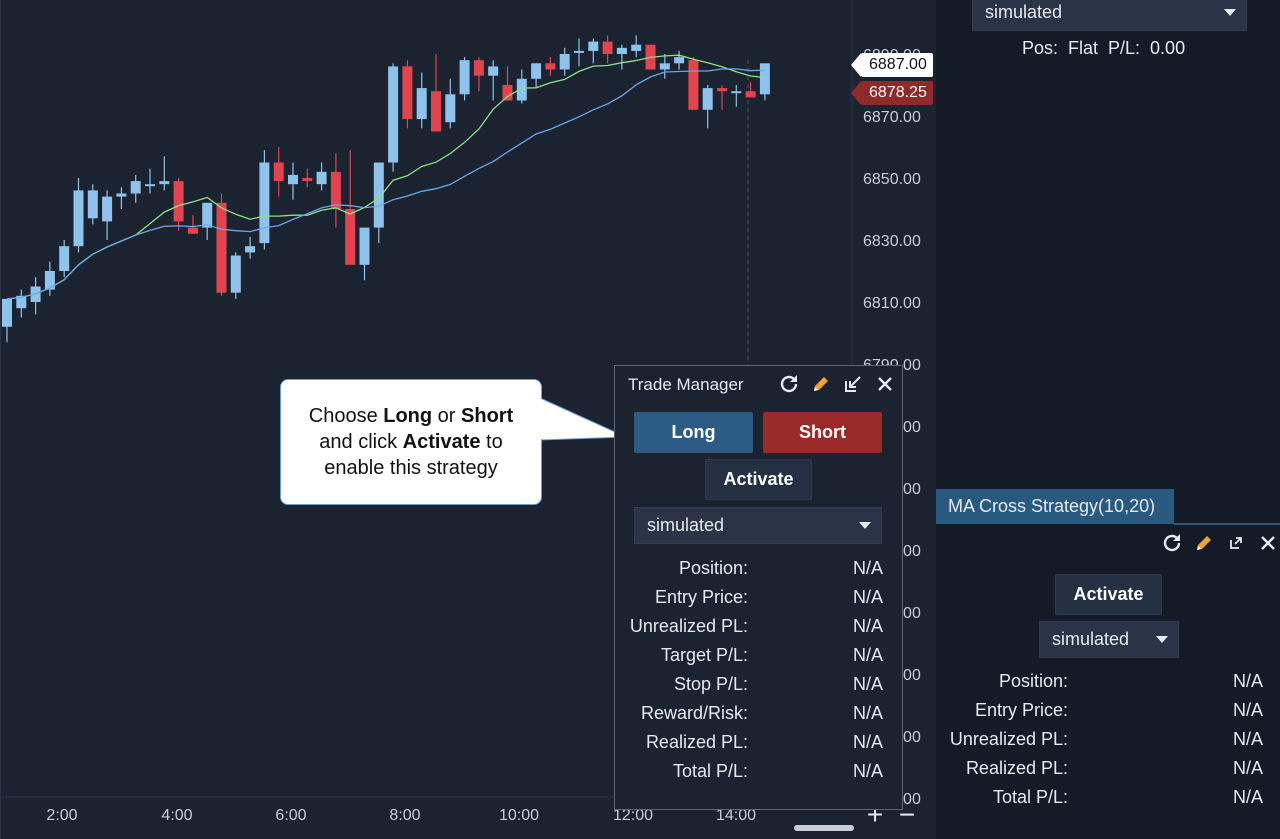 Image resolution: width=1280 pixels, height=839 pixels. I want to click on strategy-popout-icon, so click(1236, 543).